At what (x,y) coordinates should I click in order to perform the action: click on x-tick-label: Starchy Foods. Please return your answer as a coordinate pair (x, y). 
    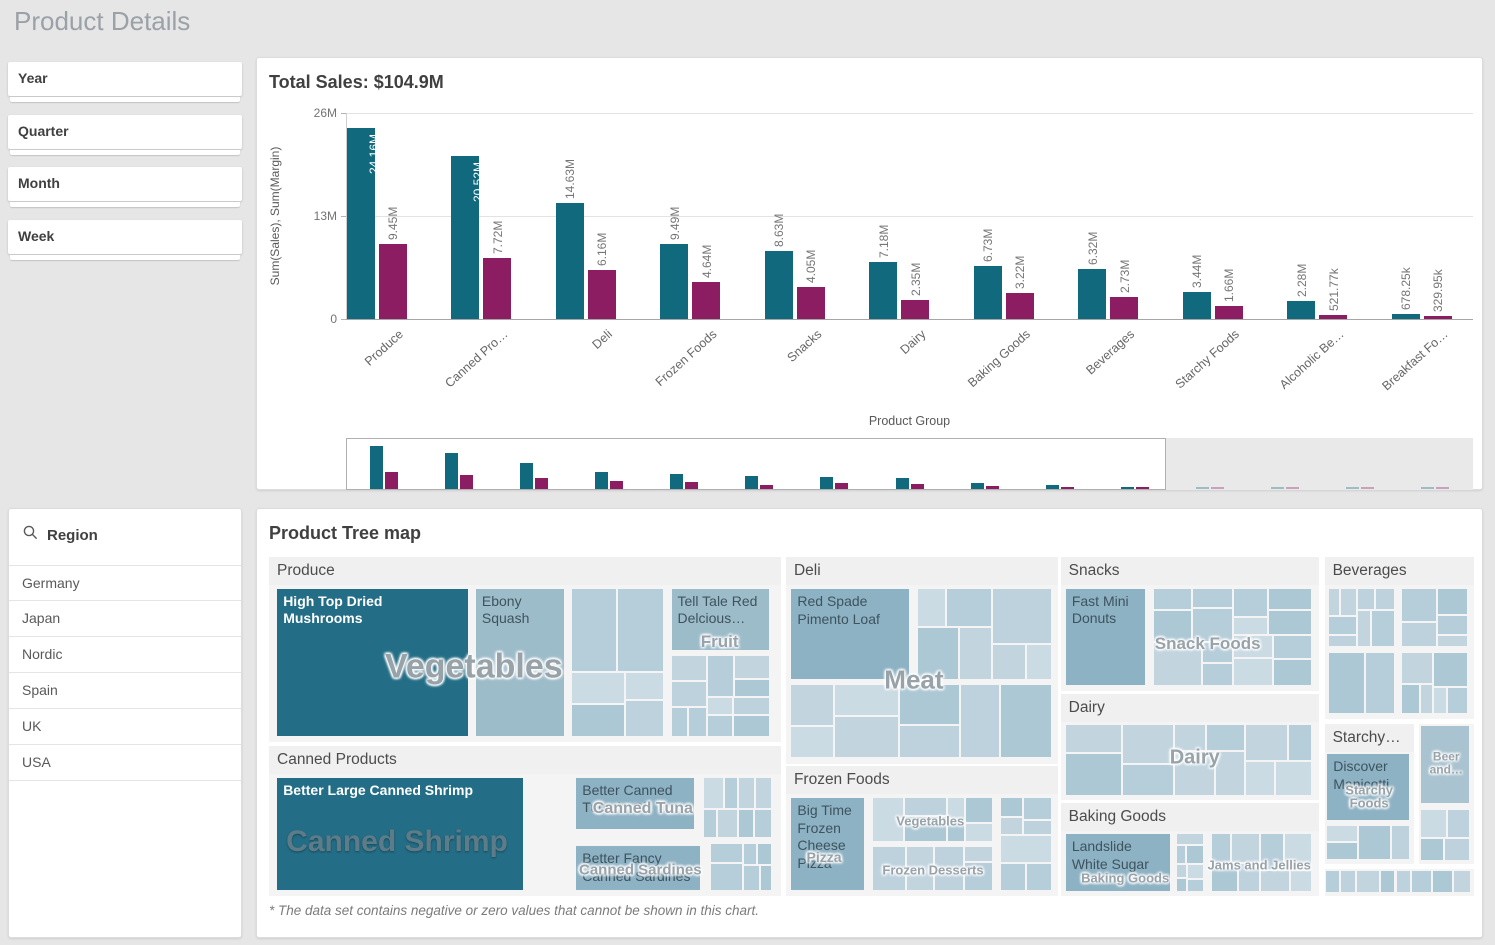
    Looking at the image, I should click on (1207, 359).